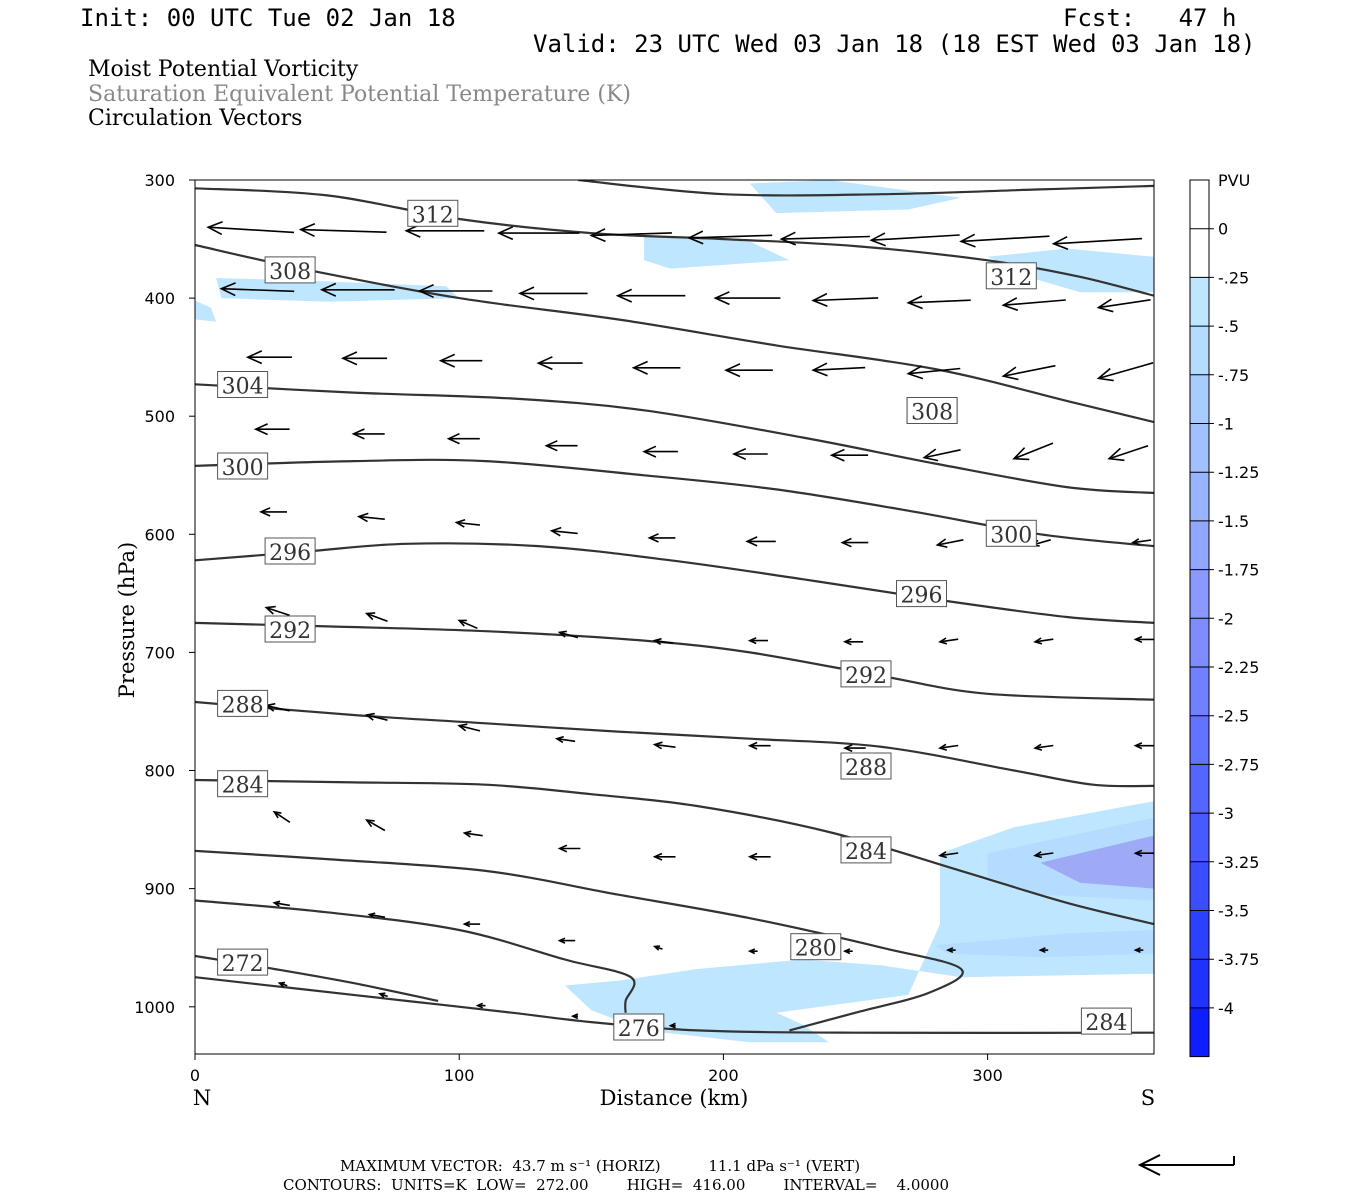 The height and width of the screenshot is (1200, 1350). Describe the element at coordinates (1148, 1098) in the screenshot. I see `x-end-label-south: S` at that location.